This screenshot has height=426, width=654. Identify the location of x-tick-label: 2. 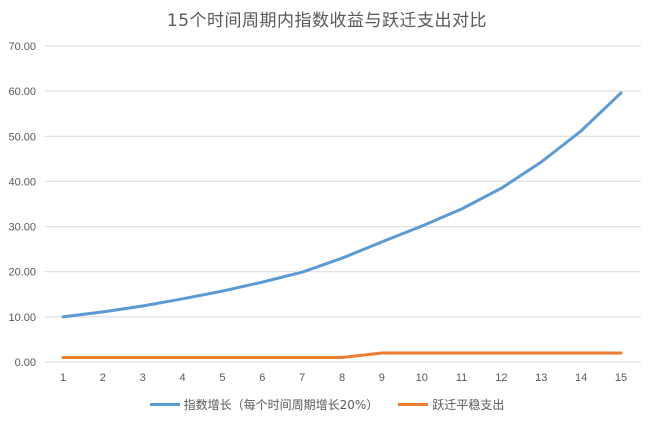
(103, 378).